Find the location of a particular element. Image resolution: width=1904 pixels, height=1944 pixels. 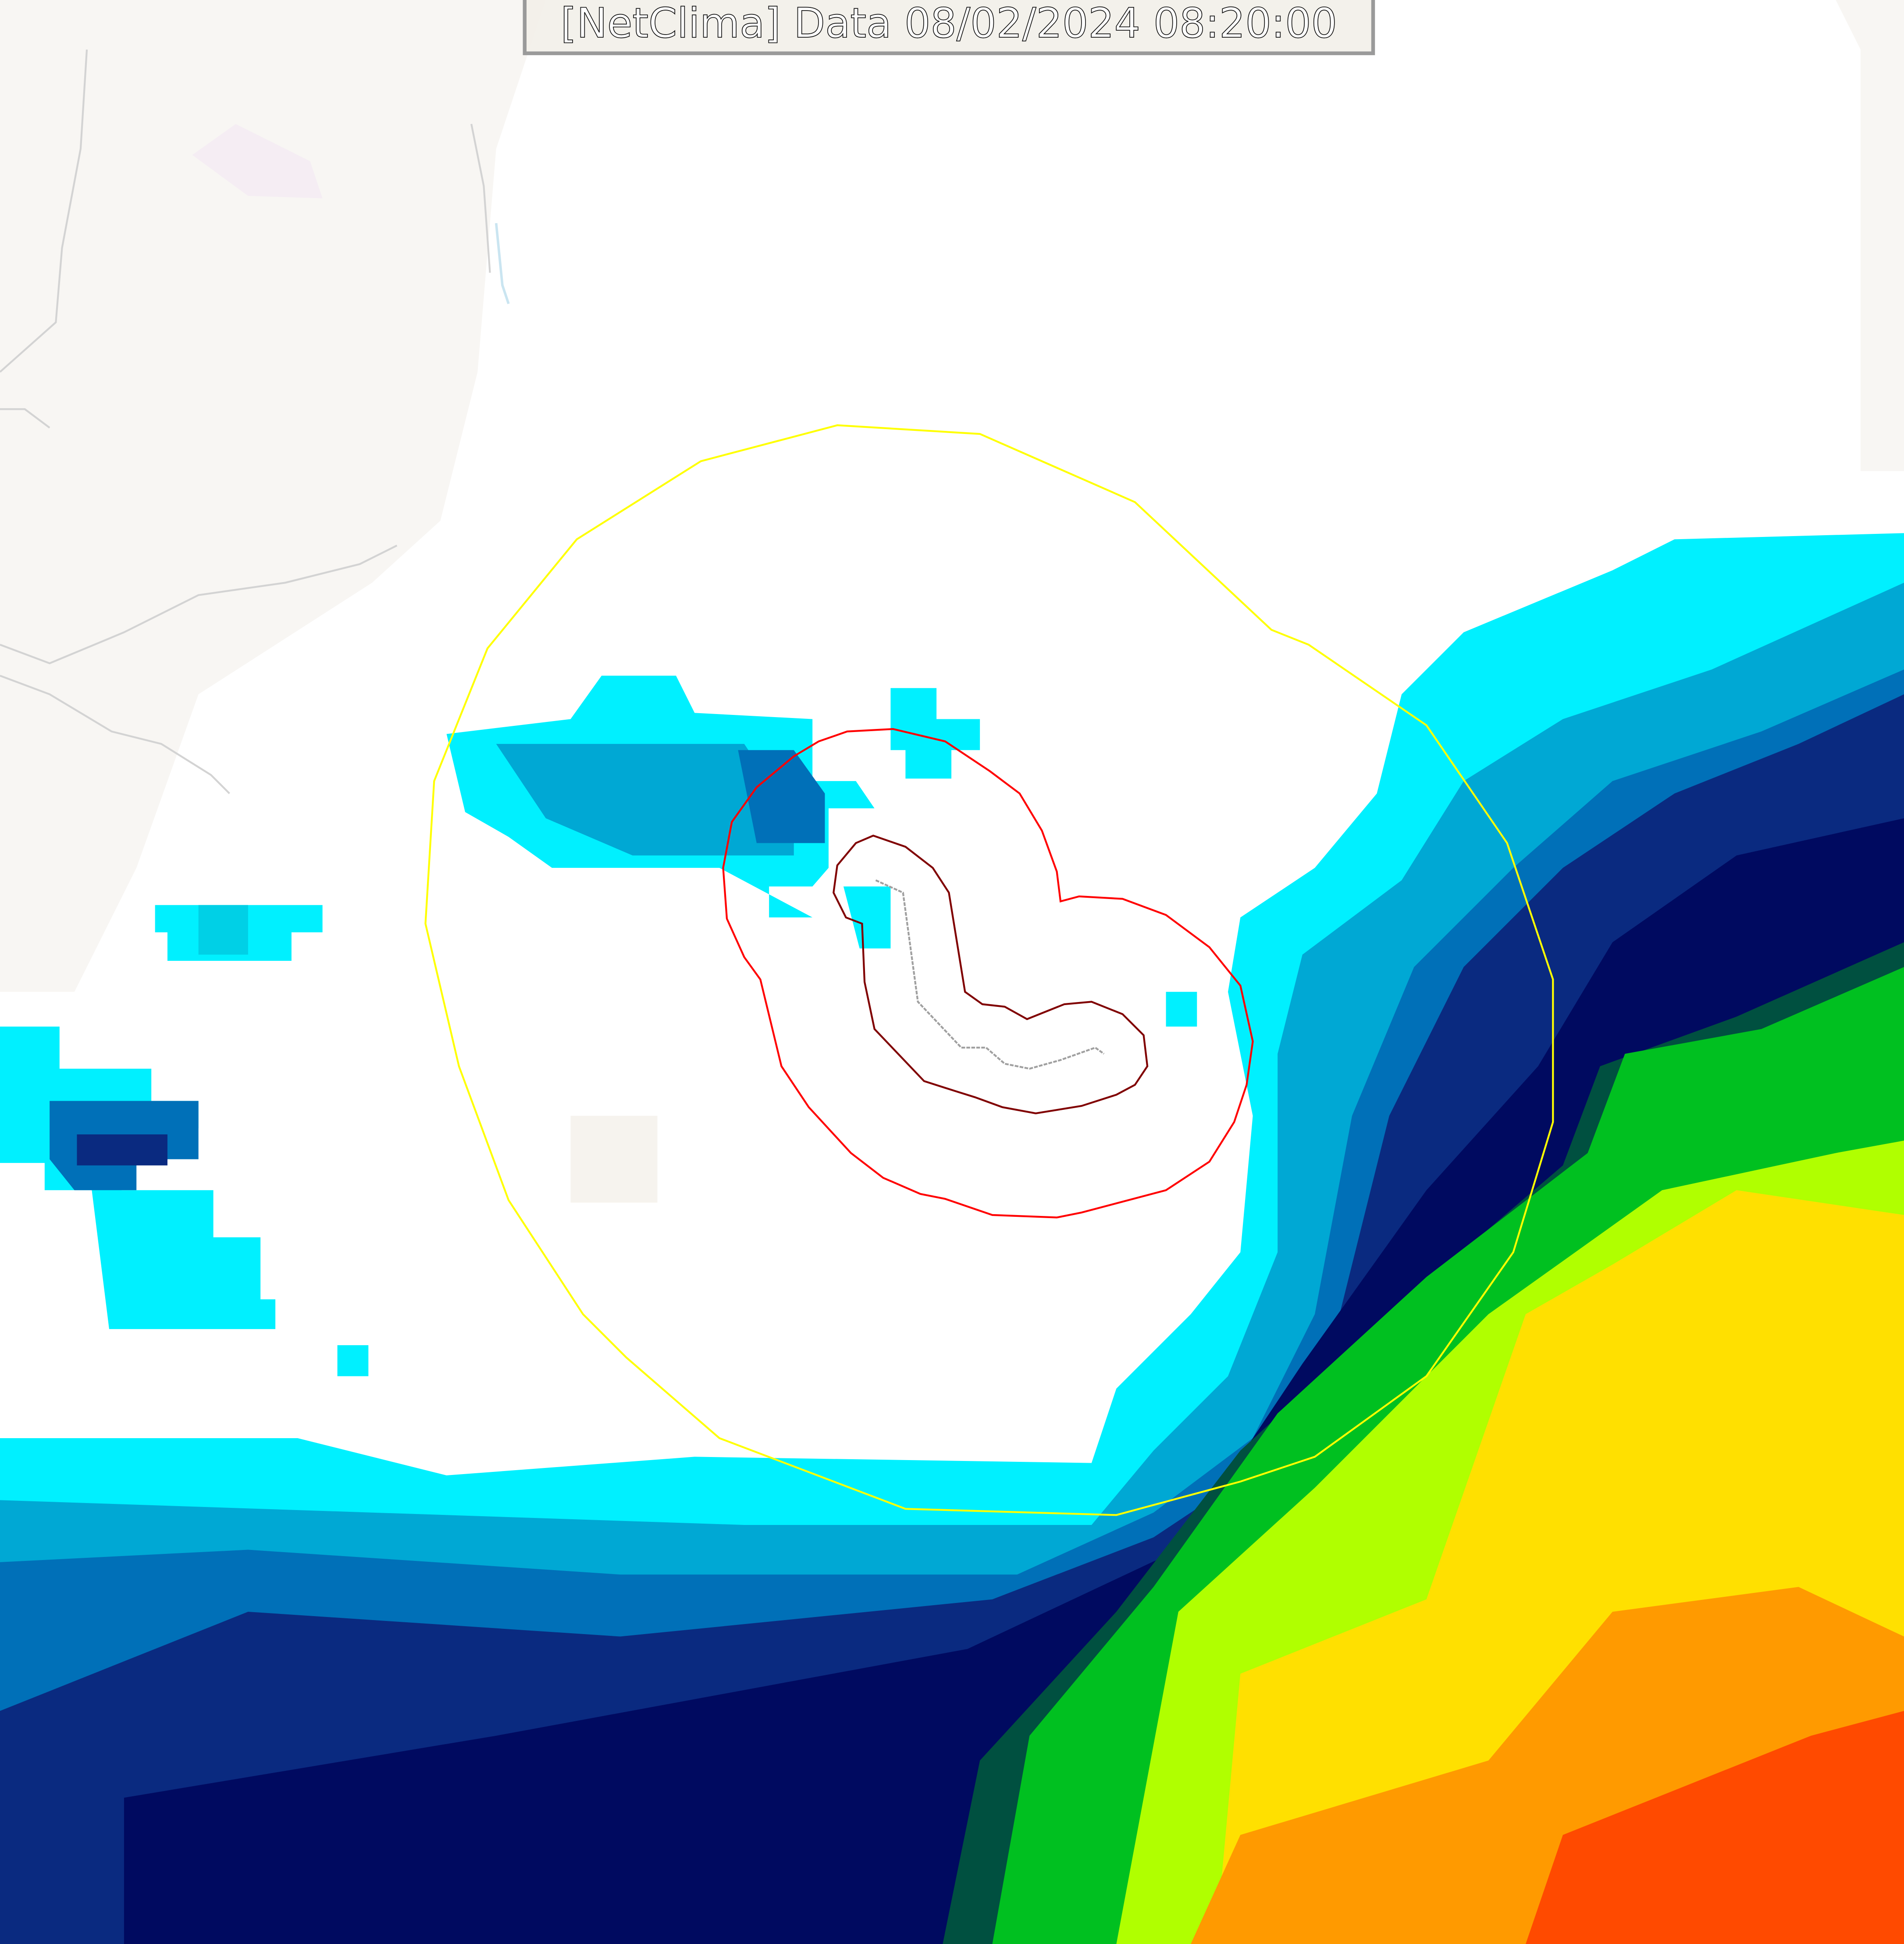

storm-track is located at coordinates (990, 974).